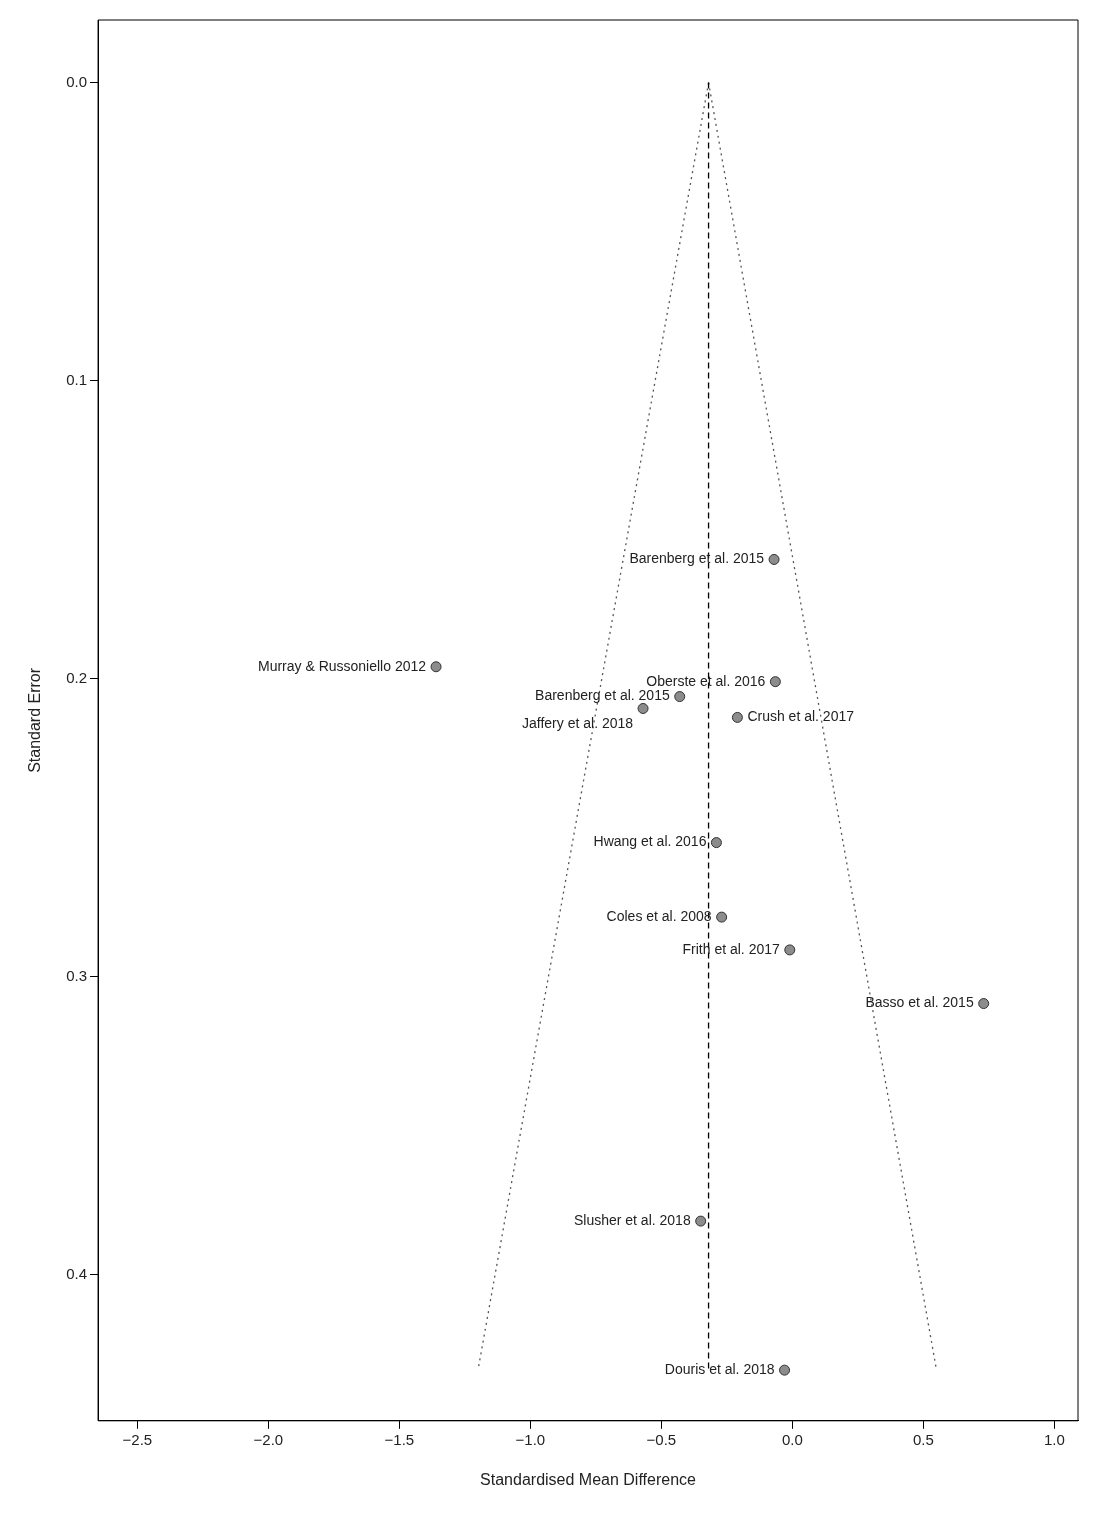 The width and height of the screenshot is (1101, 1520). Describe the element at coordinates (268, 1439) in the screenshot. I see `x-tick-label: −2.0` at that location.